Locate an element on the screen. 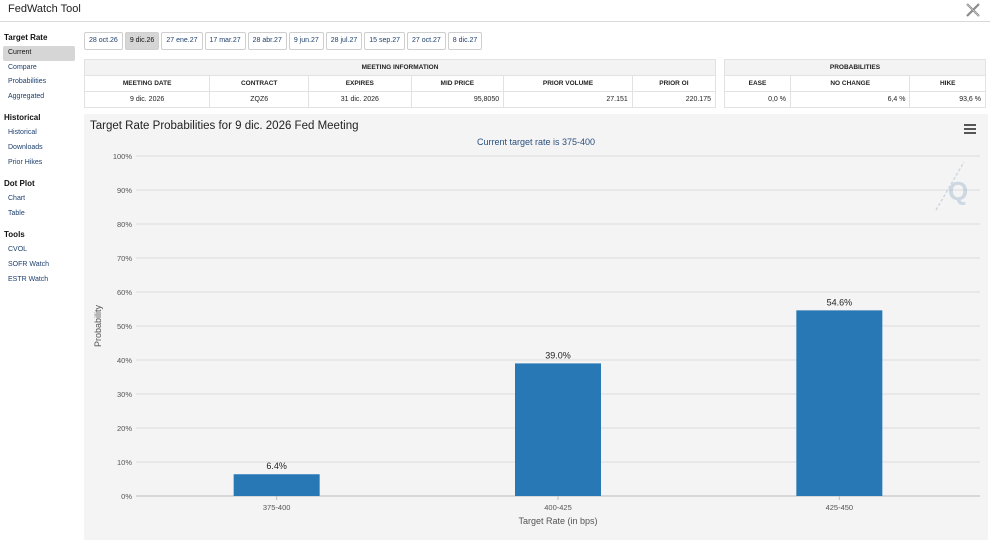  svg-text: Q is located at coordinates (958, 191).